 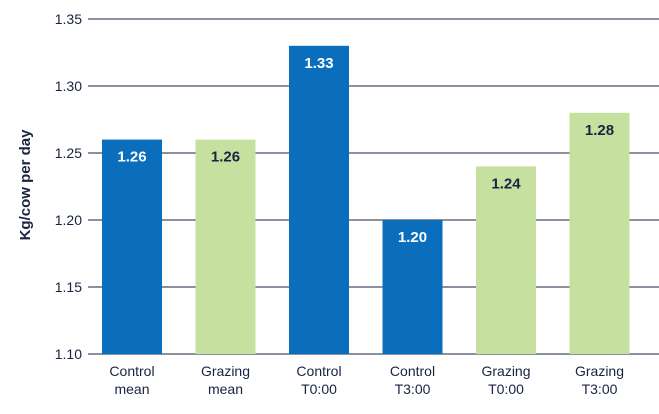 I want to click on bar-value-label: 1.33, so click(x=318, y=63).